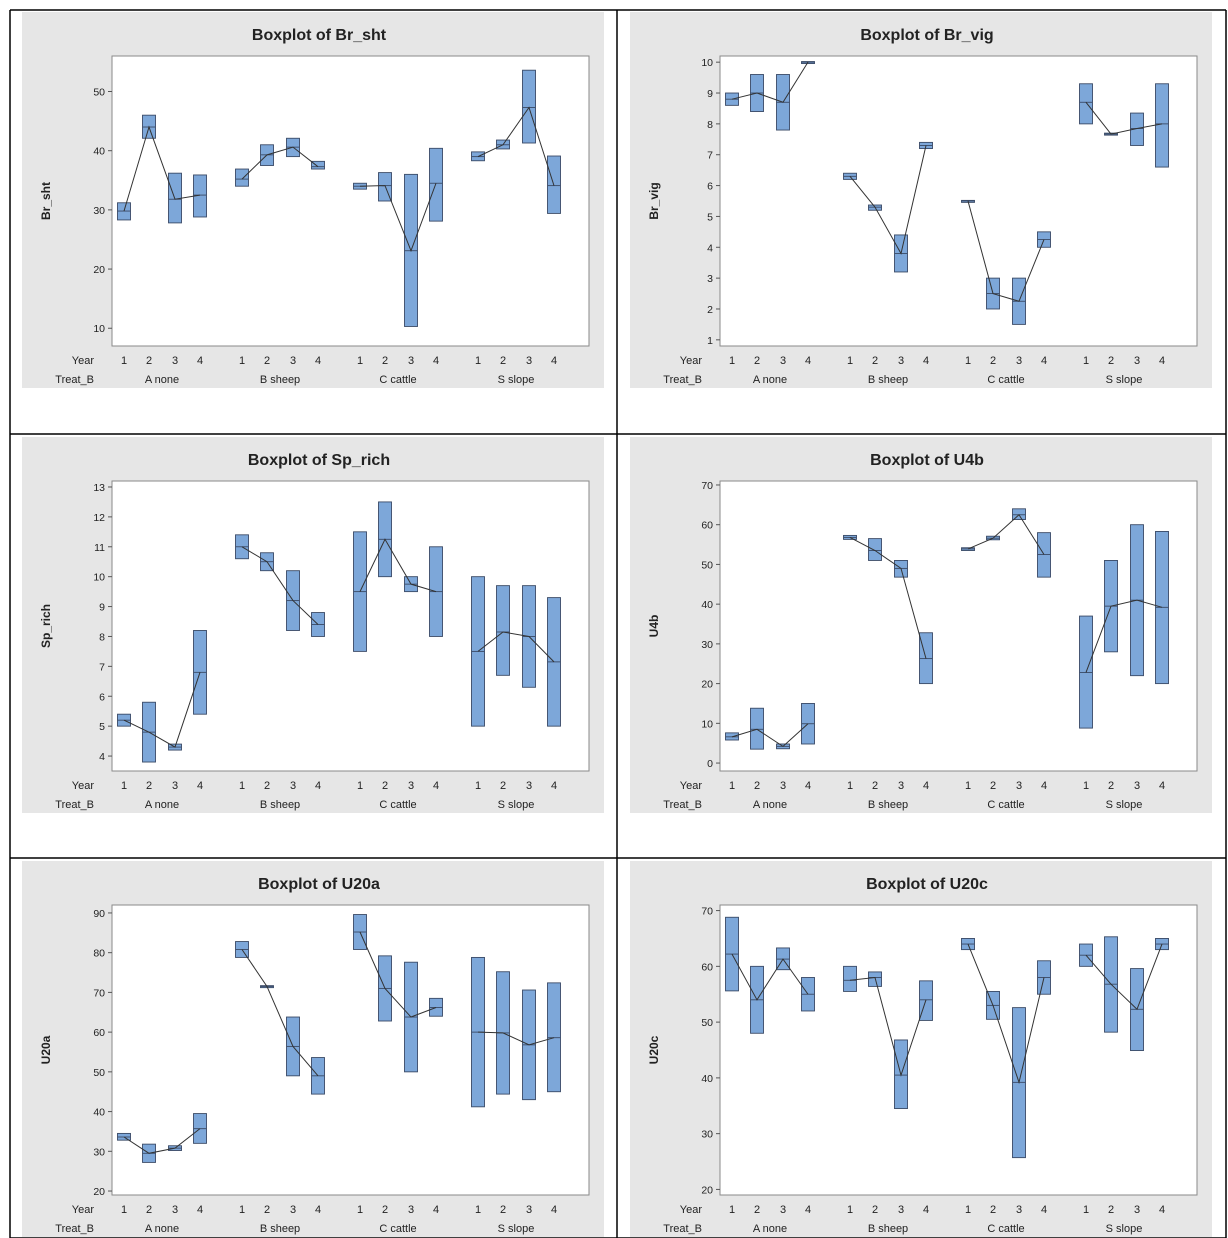 This screenshot has height=1238, width=1228. Describe the element at coordinates (99, 518) in the screenshot. I see `y-tick-label: 12` at that location.